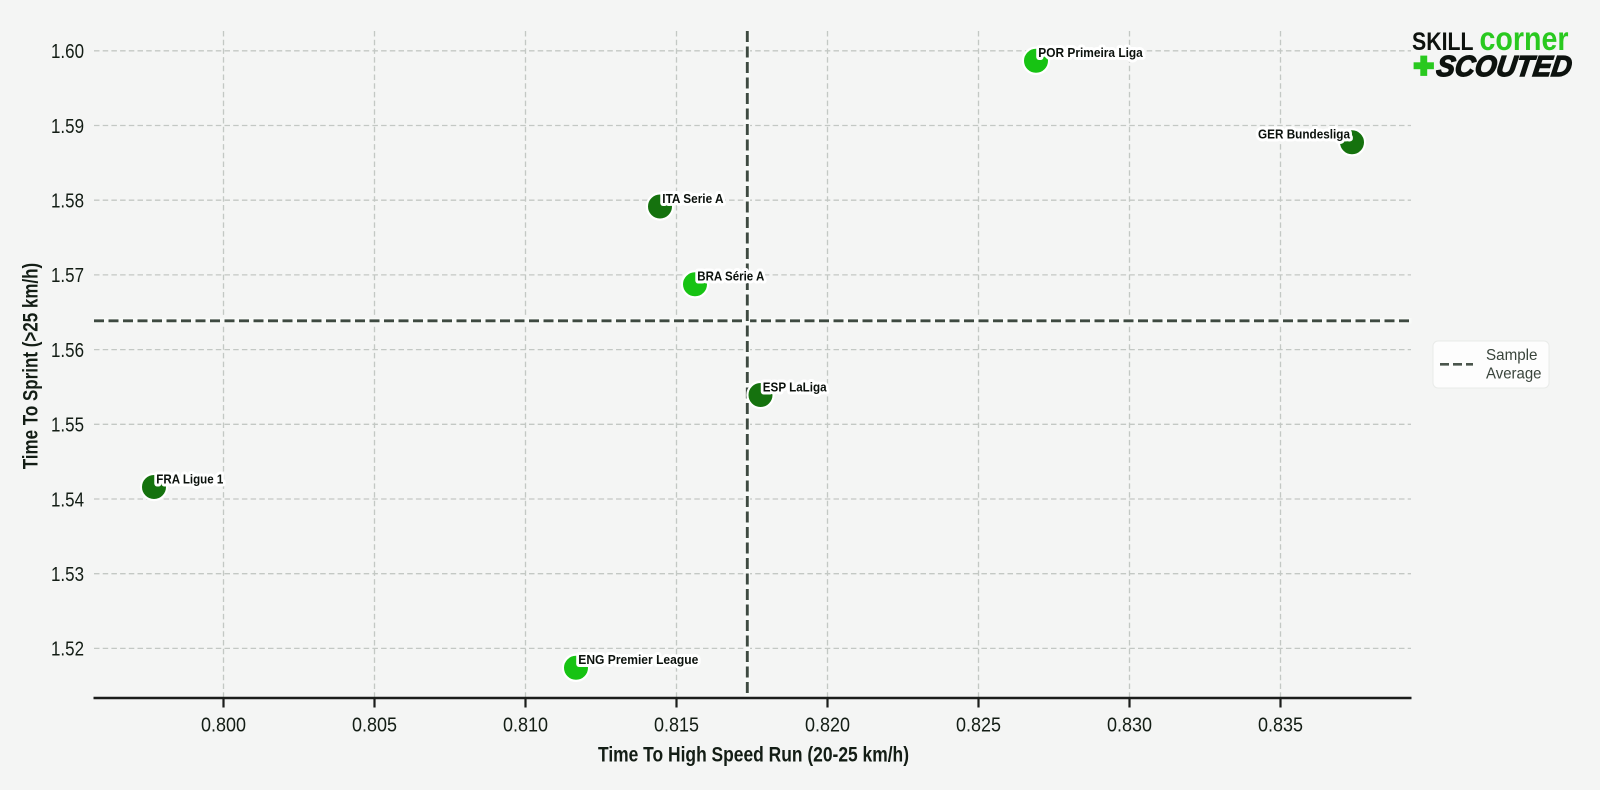  I want to click on svg-text: 0.805, so click(374, 726).